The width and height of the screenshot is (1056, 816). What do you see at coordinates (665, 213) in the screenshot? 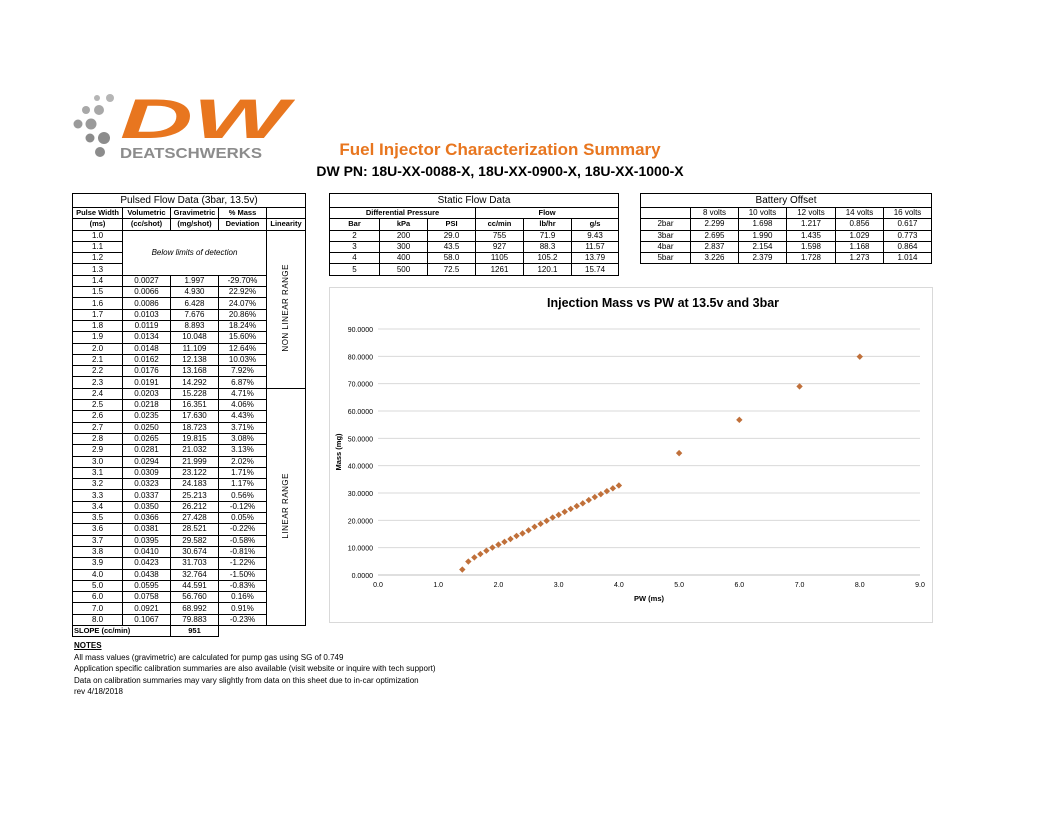
I see `battery-col-header` at bounding box center [665, 213].